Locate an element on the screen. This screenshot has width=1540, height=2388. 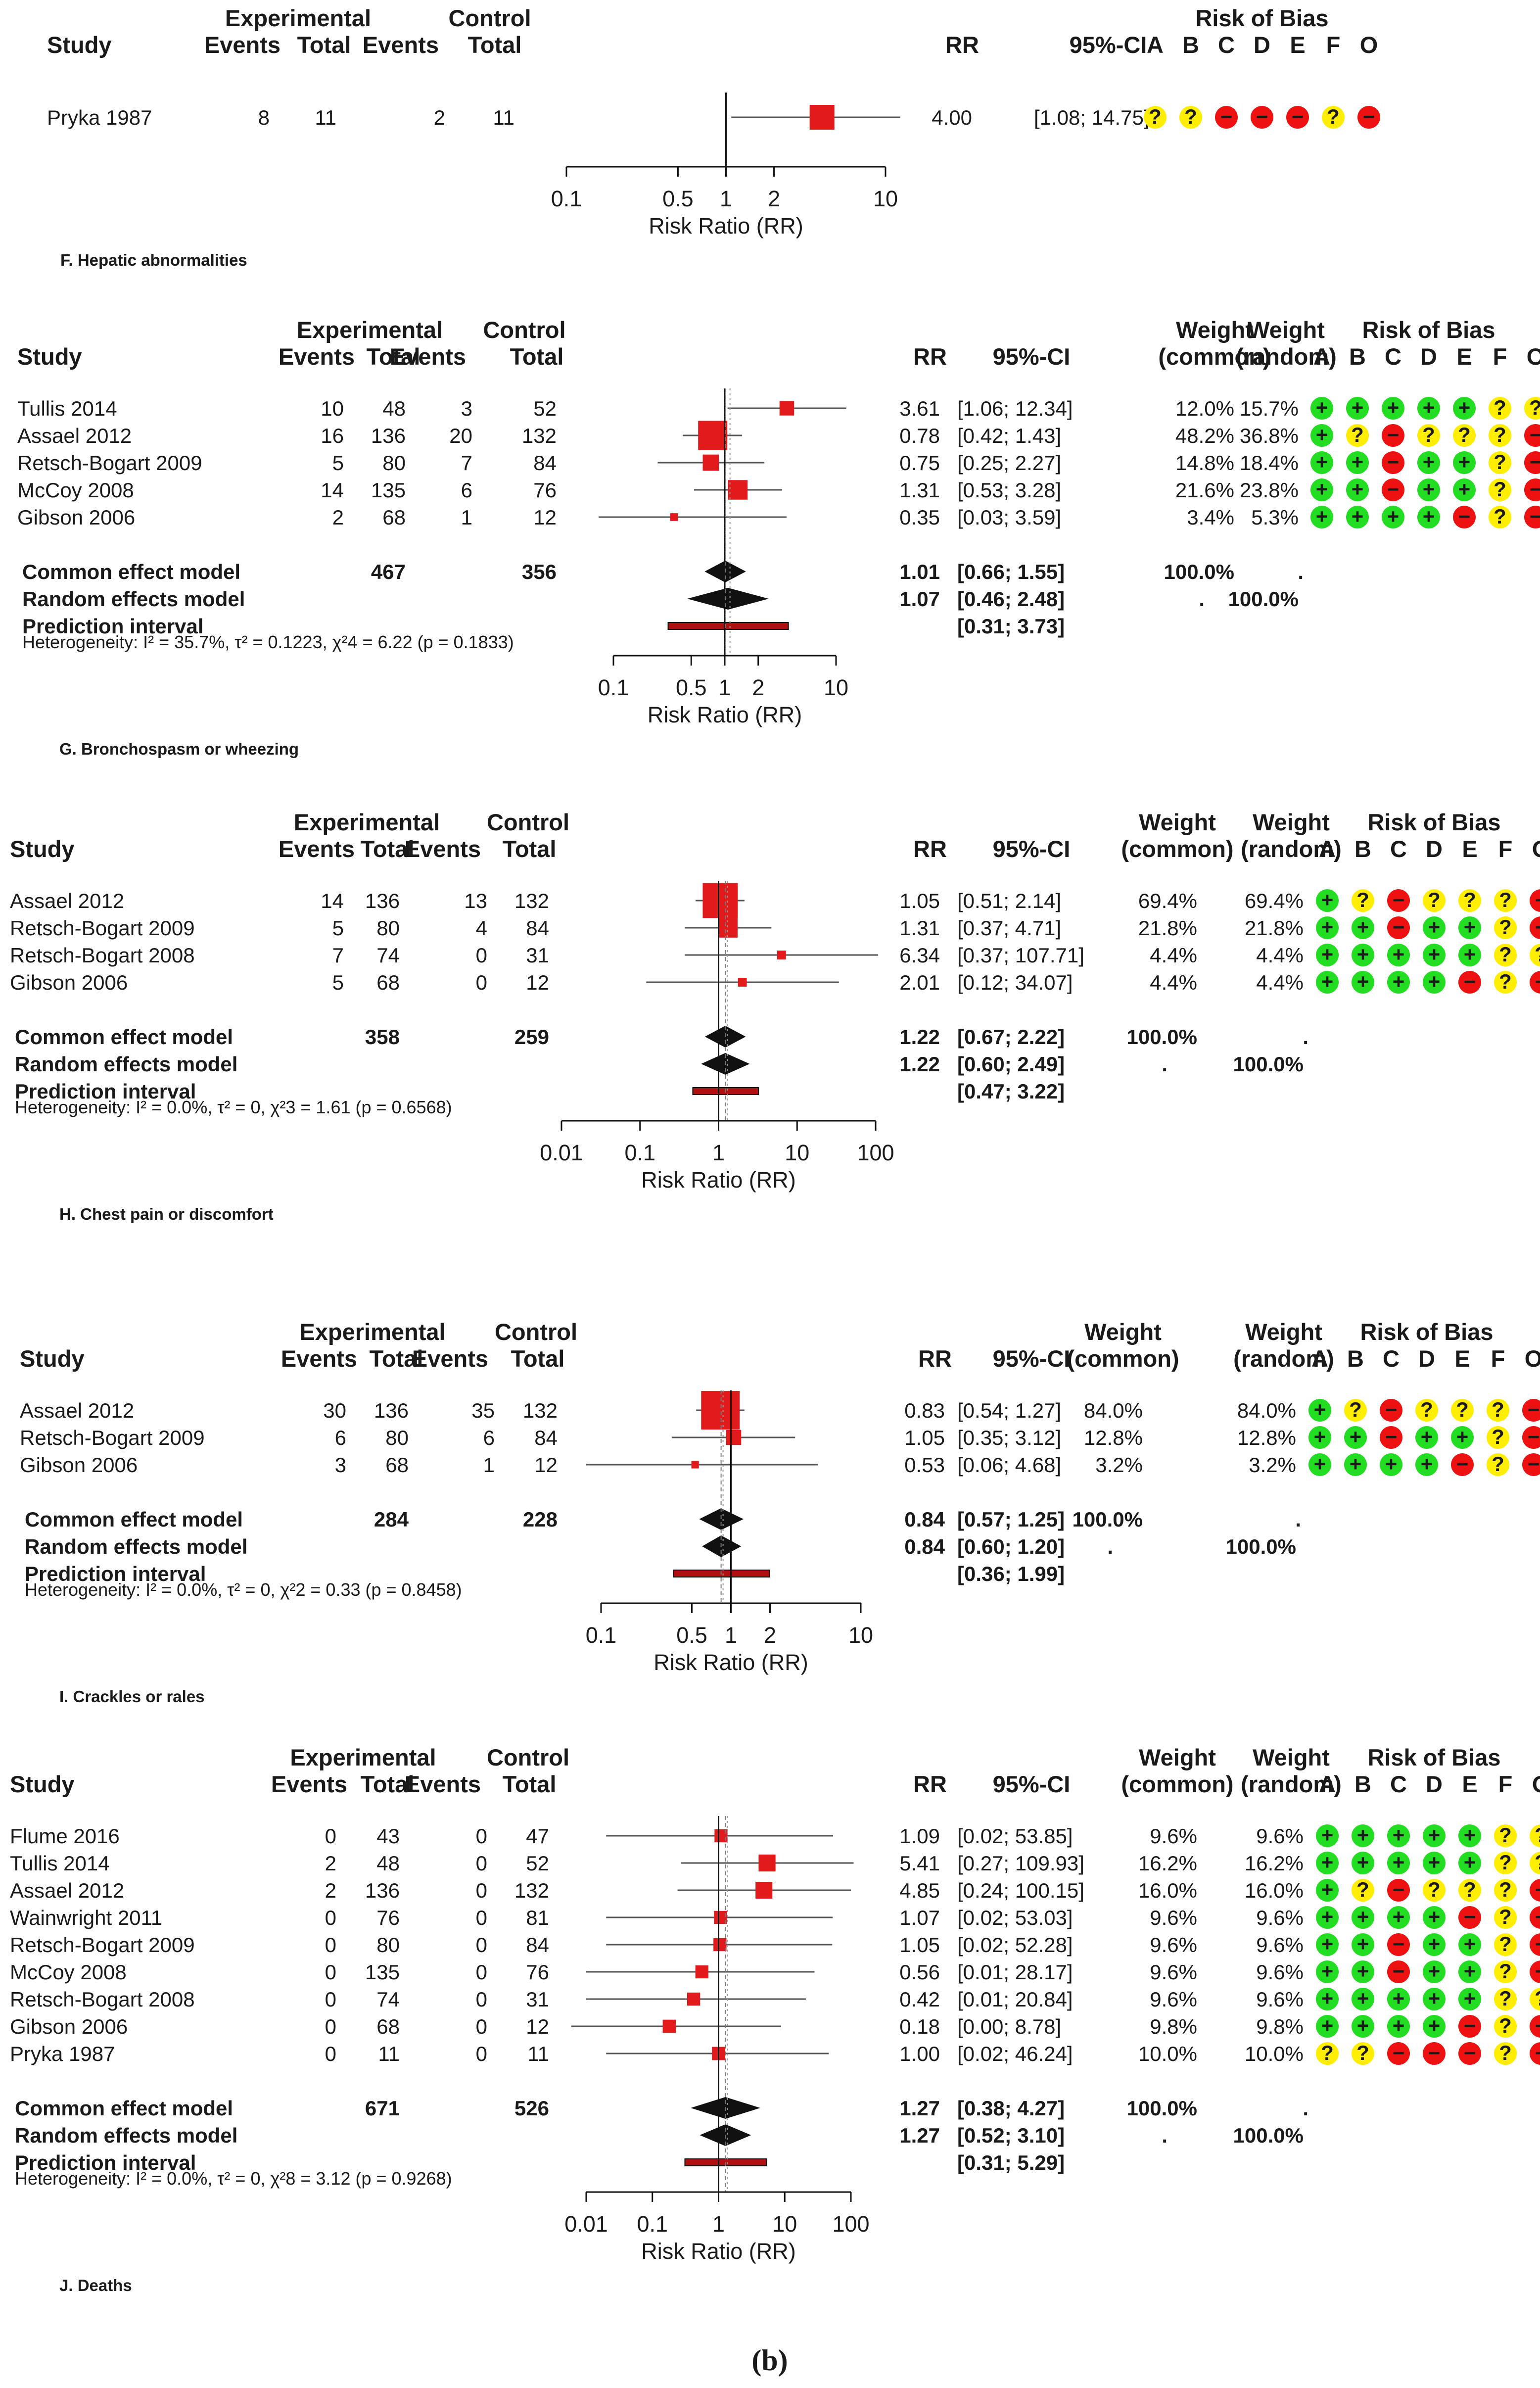
ctrl-events: 20 is located at coordinates (460, 436).